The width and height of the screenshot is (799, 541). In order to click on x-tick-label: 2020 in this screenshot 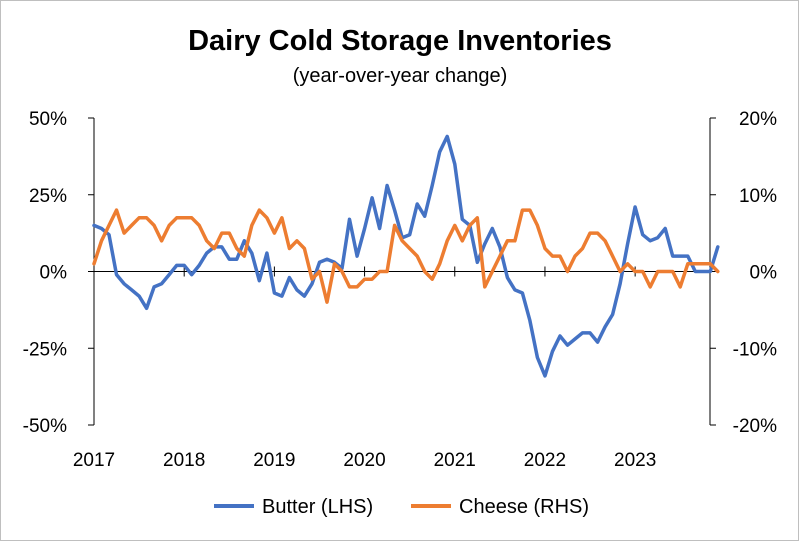, I will do `click(364, 460)`.